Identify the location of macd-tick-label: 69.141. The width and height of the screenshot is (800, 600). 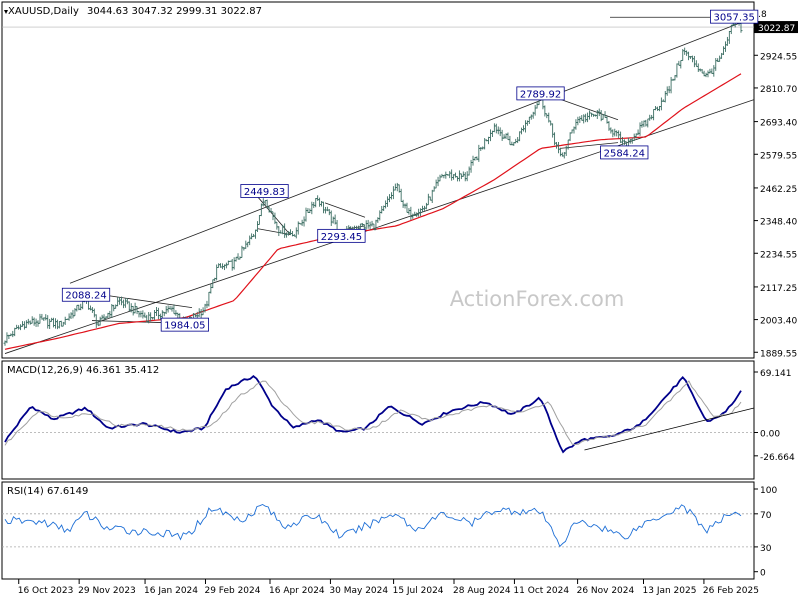
(776, 374).